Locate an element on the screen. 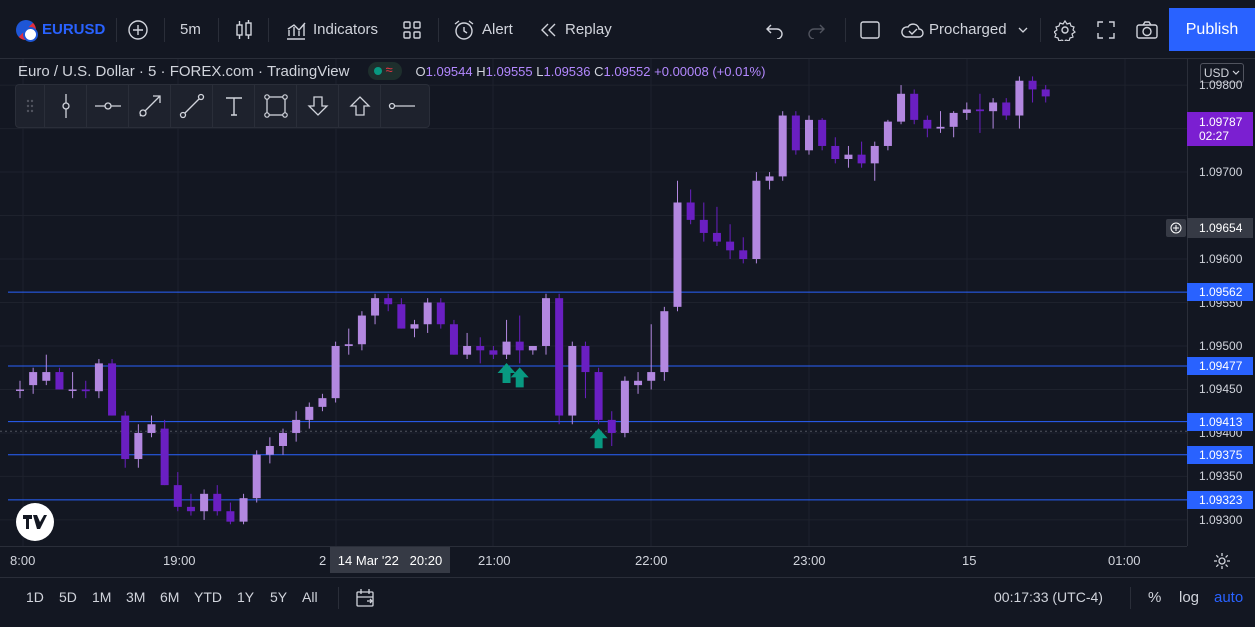 This screenshot has width=1255, height=627. log-label: log is located at coordinates (1189, 597).